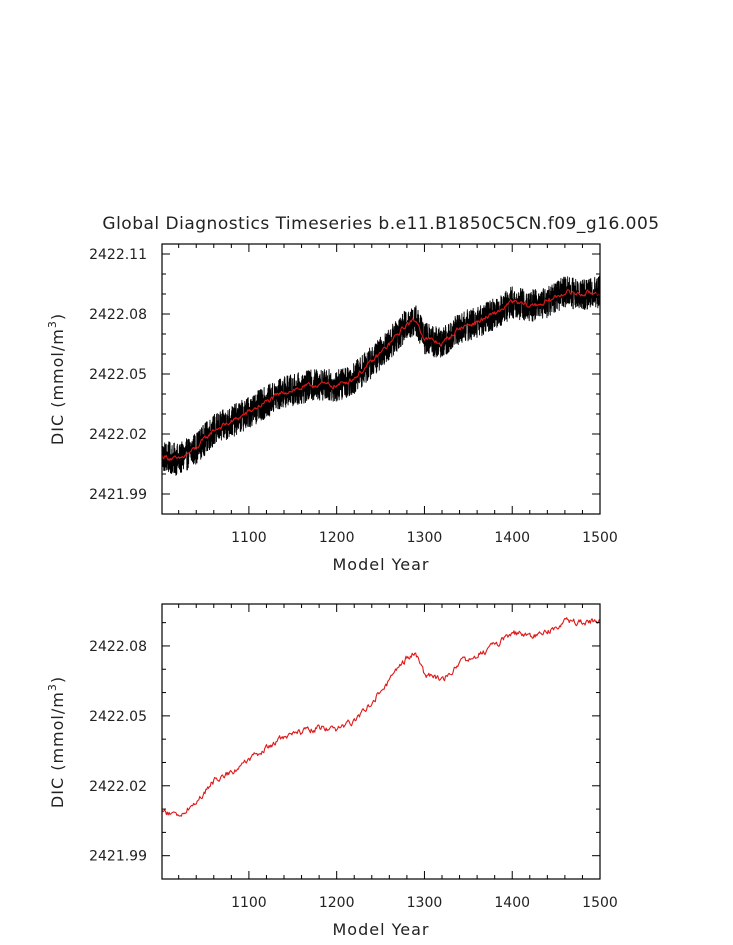 The width and height of the screenshot is (733, 945). What do you see at coordinates (381, 929) in the screenshot?
I see `bottom-panel-x-axis-title: Model Year` at bounding box center [381, 929].